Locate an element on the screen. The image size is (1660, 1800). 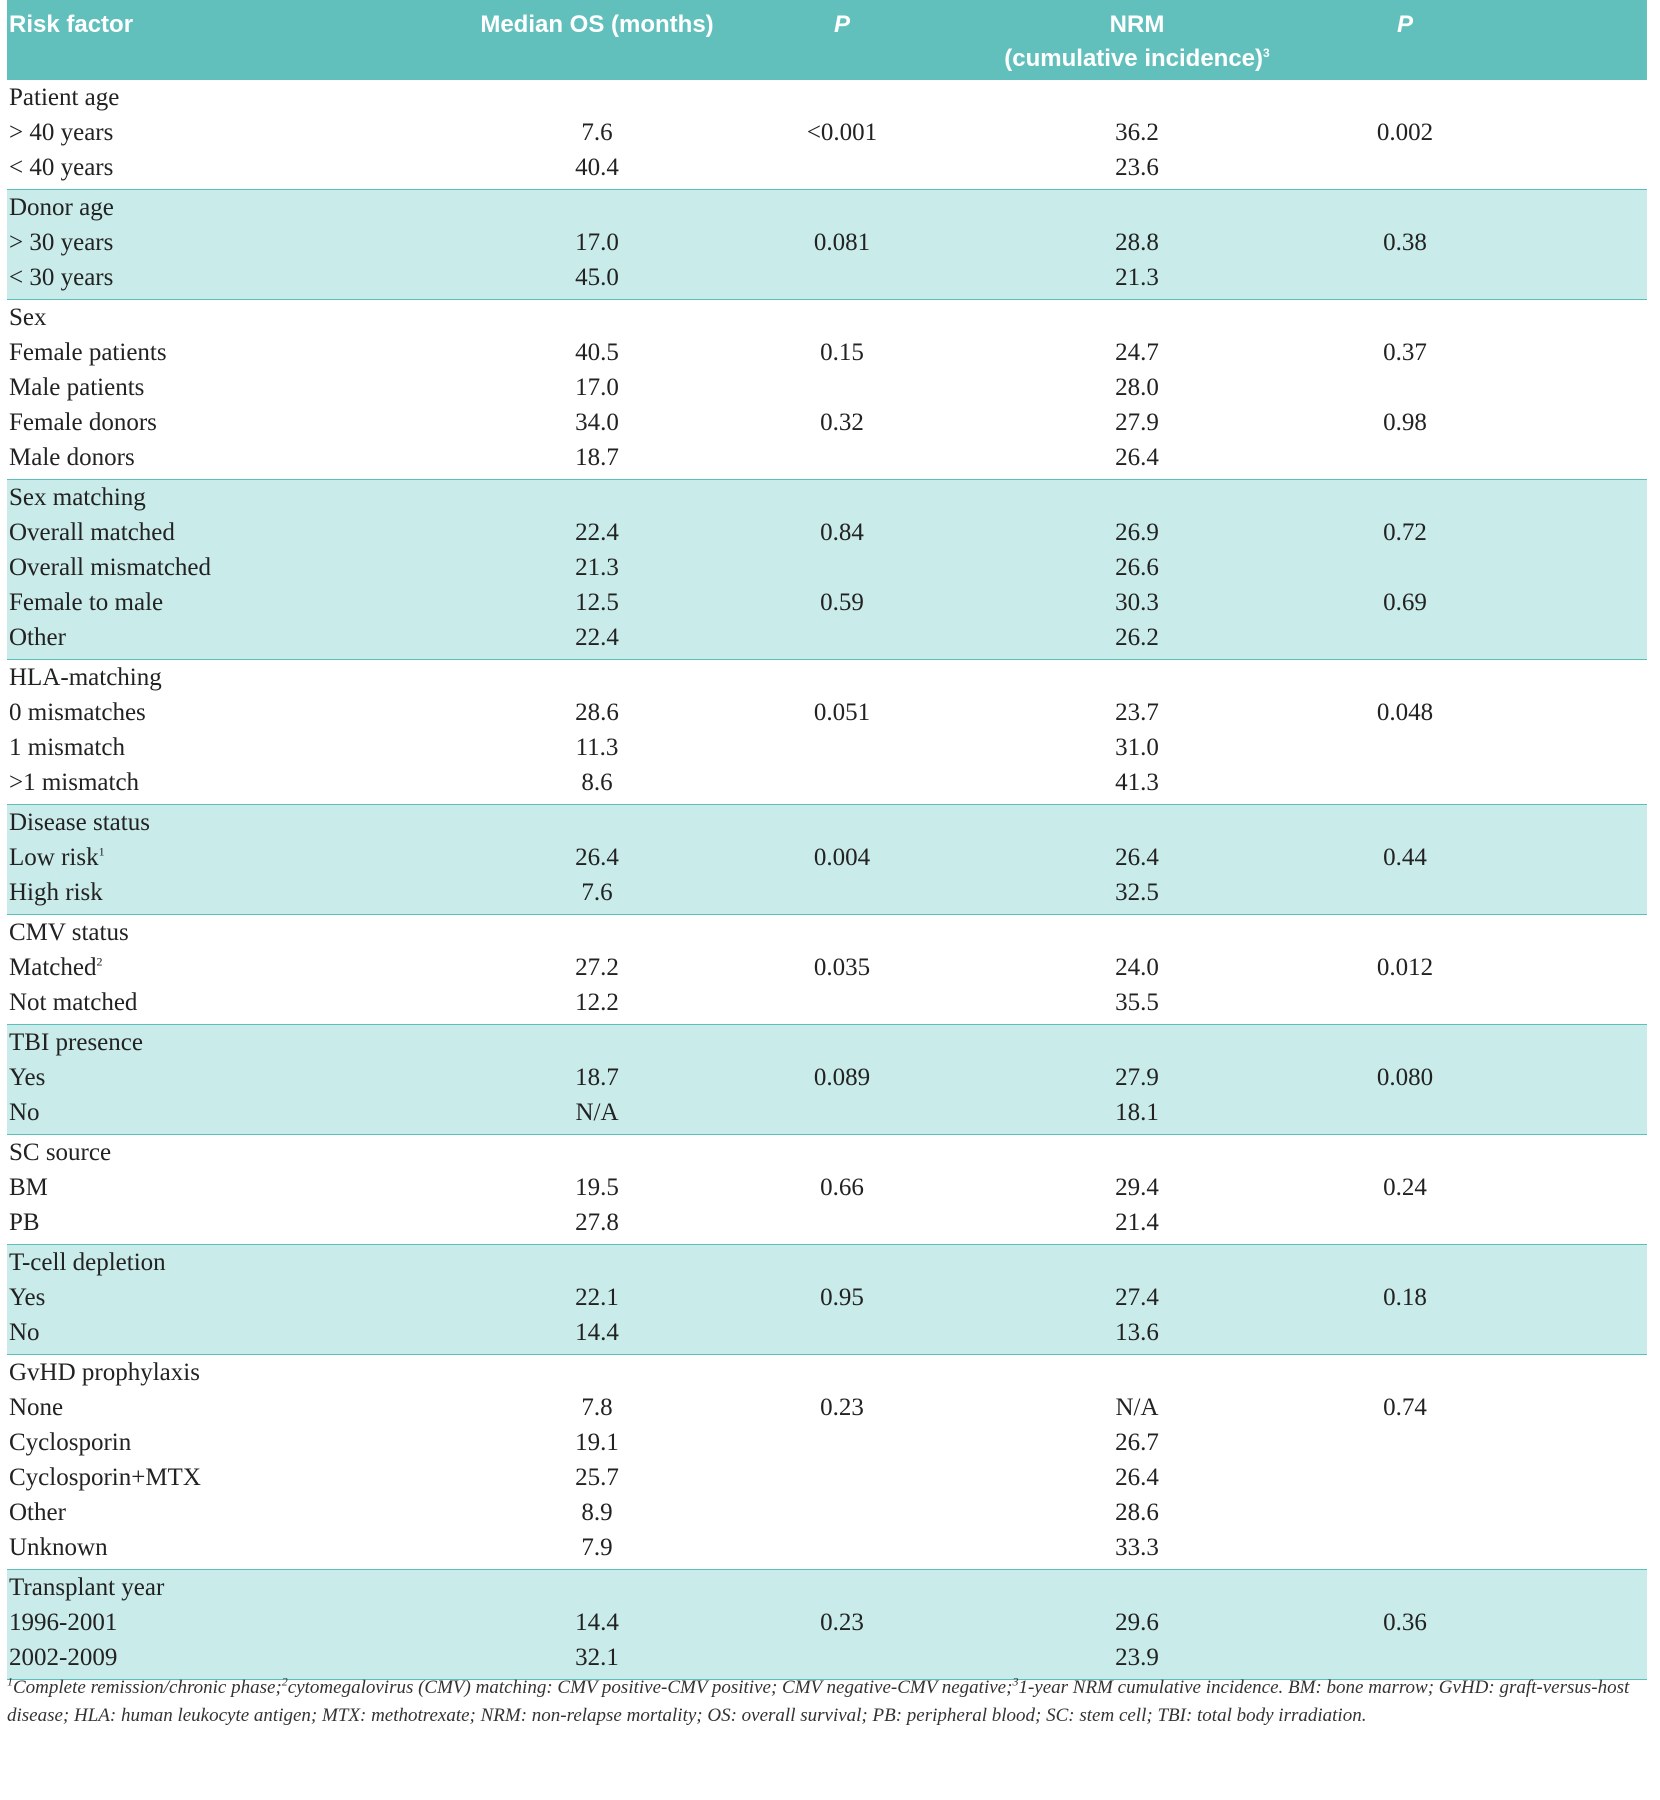
header-text: Median OS (months) is located at coordinates (597, 24).